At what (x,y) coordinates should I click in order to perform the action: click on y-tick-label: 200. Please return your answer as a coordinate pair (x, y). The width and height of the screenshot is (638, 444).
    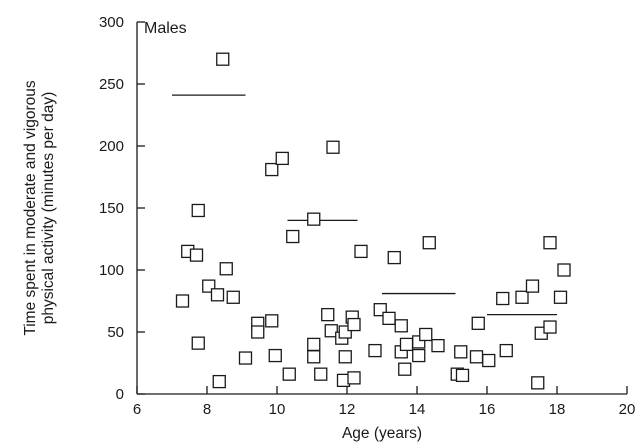
    Looking at the image, I should click on (111, 146).